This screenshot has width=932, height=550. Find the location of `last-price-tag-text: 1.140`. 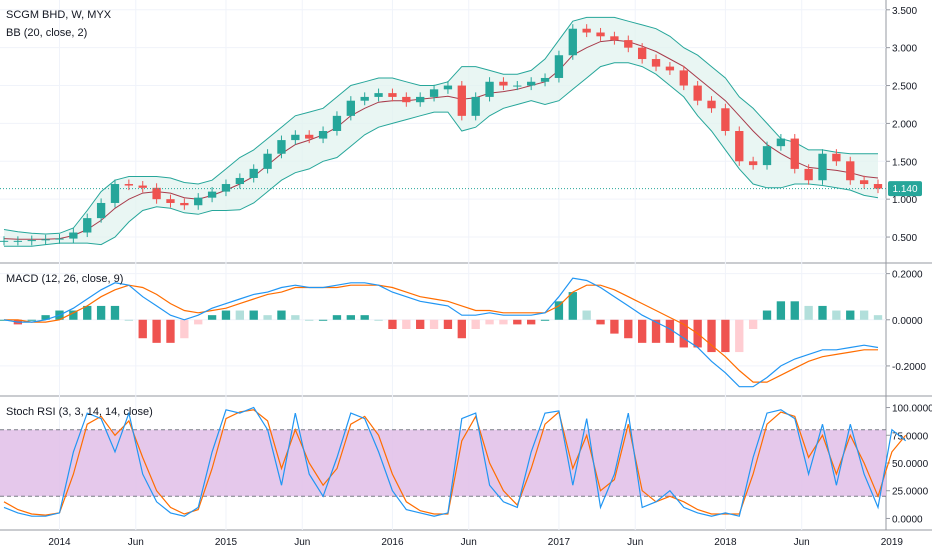

last-price-tag-text: 1.140 is located at coordinates (904, 189).